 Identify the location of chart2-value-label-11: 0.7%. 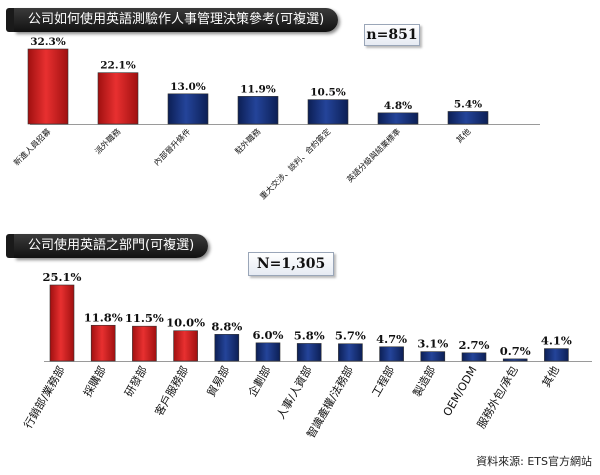
(515, 351).